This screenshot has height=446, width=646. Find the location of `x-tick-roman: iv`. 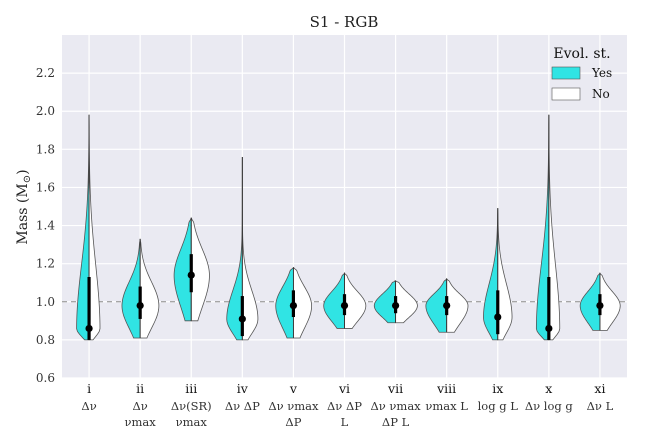

x-tick-roman: iv is located at coordinates (243, 388).